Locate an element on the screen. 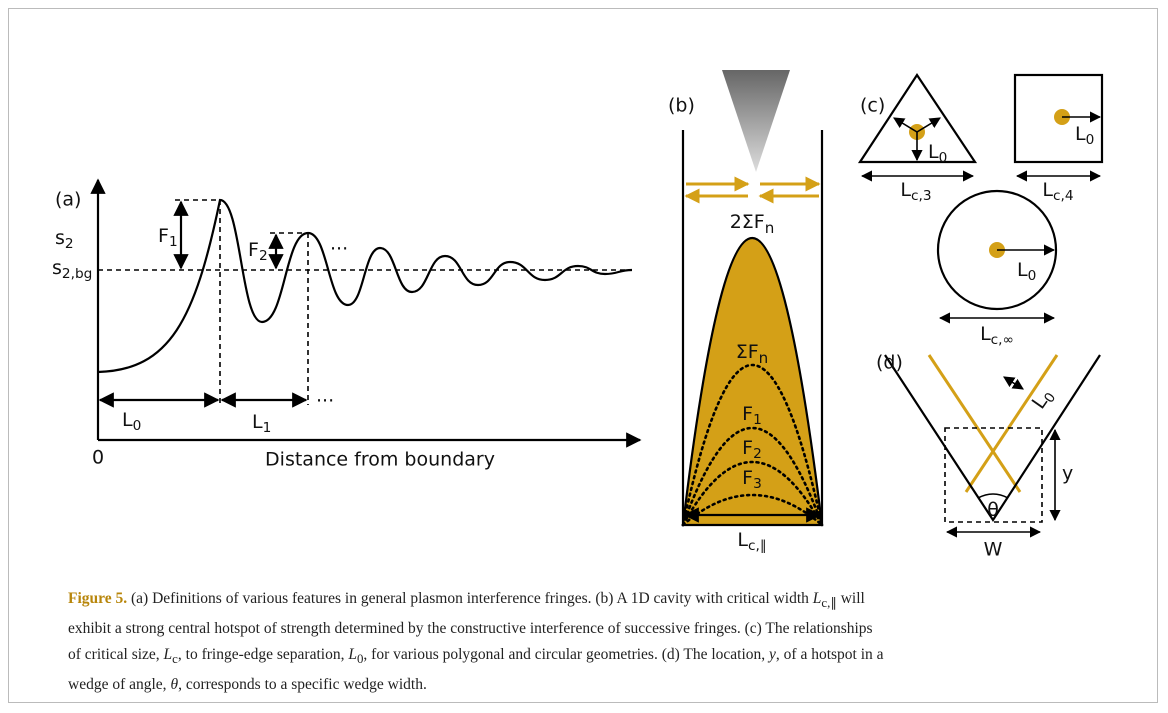 The height and width of the screenshot is (713, 1168). tip is located at coordinates (756, 121).